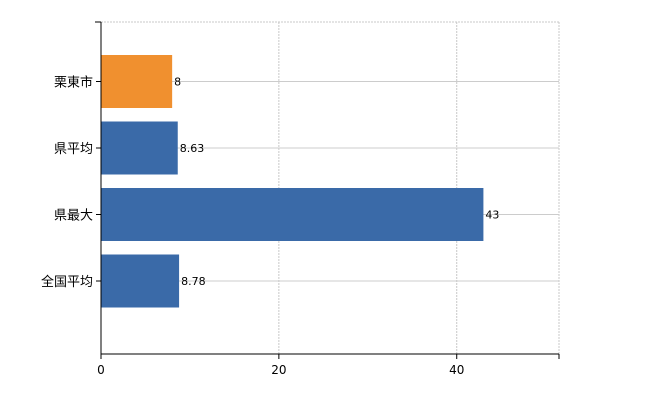 The height and width of the screenshot is (400, 650). What do you see at coordinates (73, 83) in the screenshot?
I see `category-label: 栗東市` at bounding box center [73, 83].